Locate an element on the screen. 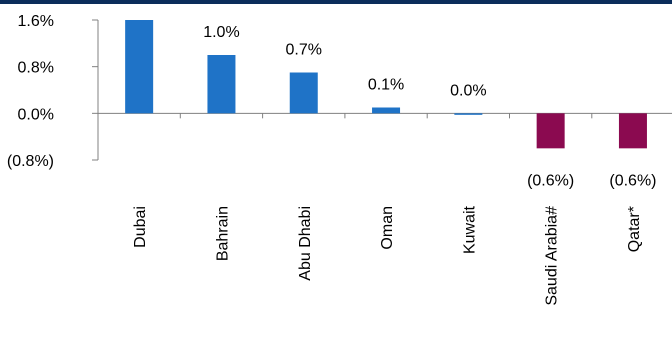  bar-dubai is located at coordinates (139, 67).